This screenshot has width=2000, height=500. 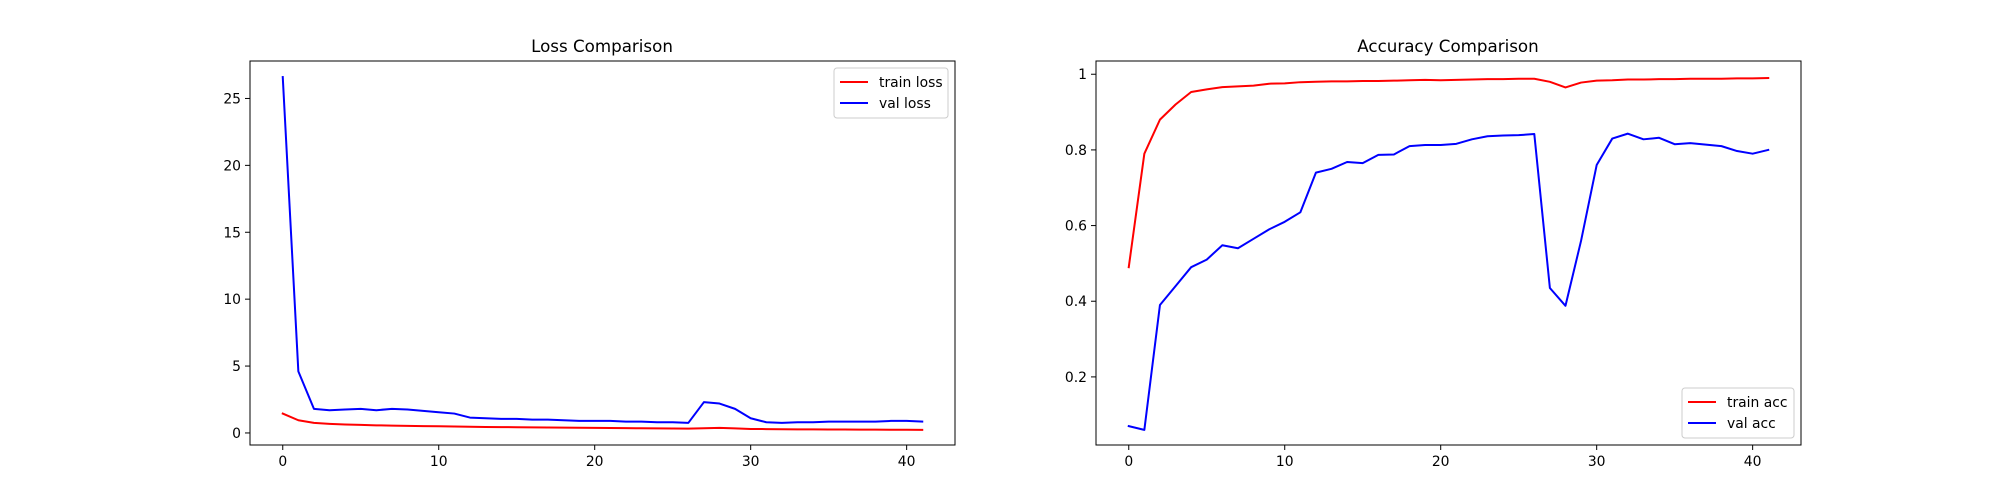 I want to click on accuracy-y-tick-label: 0.8, so click(x=1076, y=151).